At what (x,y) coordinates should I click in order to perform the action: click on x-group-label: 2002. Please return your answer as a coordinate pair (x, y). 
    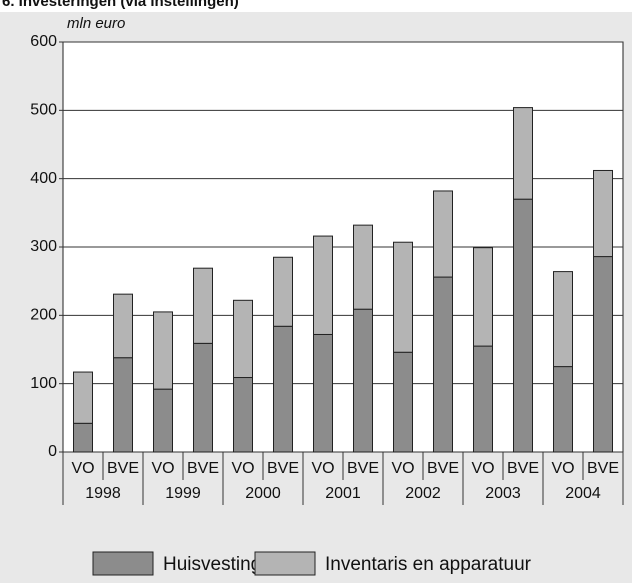
    Looking at the image, I should click on (423, 493).